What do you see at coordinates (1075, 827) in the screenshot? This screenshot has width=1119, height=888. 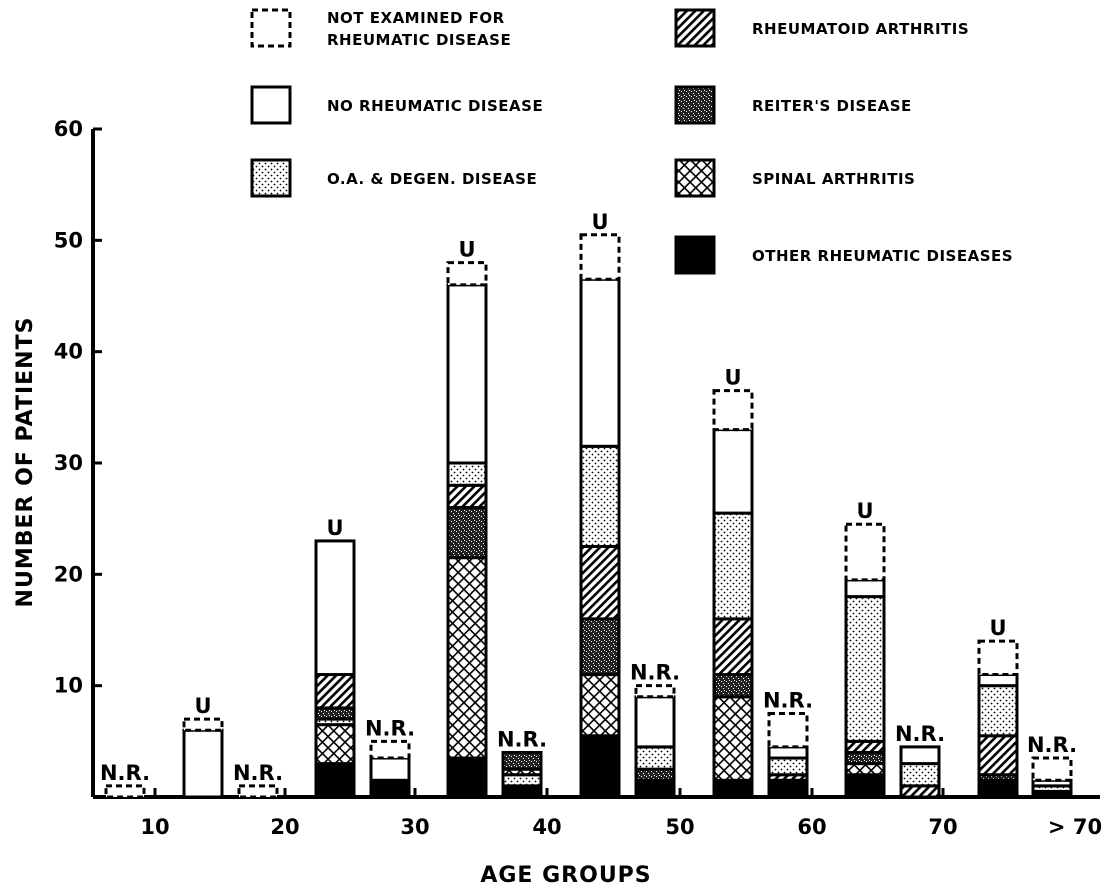 I see `x-tick-label: > 70` at bounding box center [1075, 827].